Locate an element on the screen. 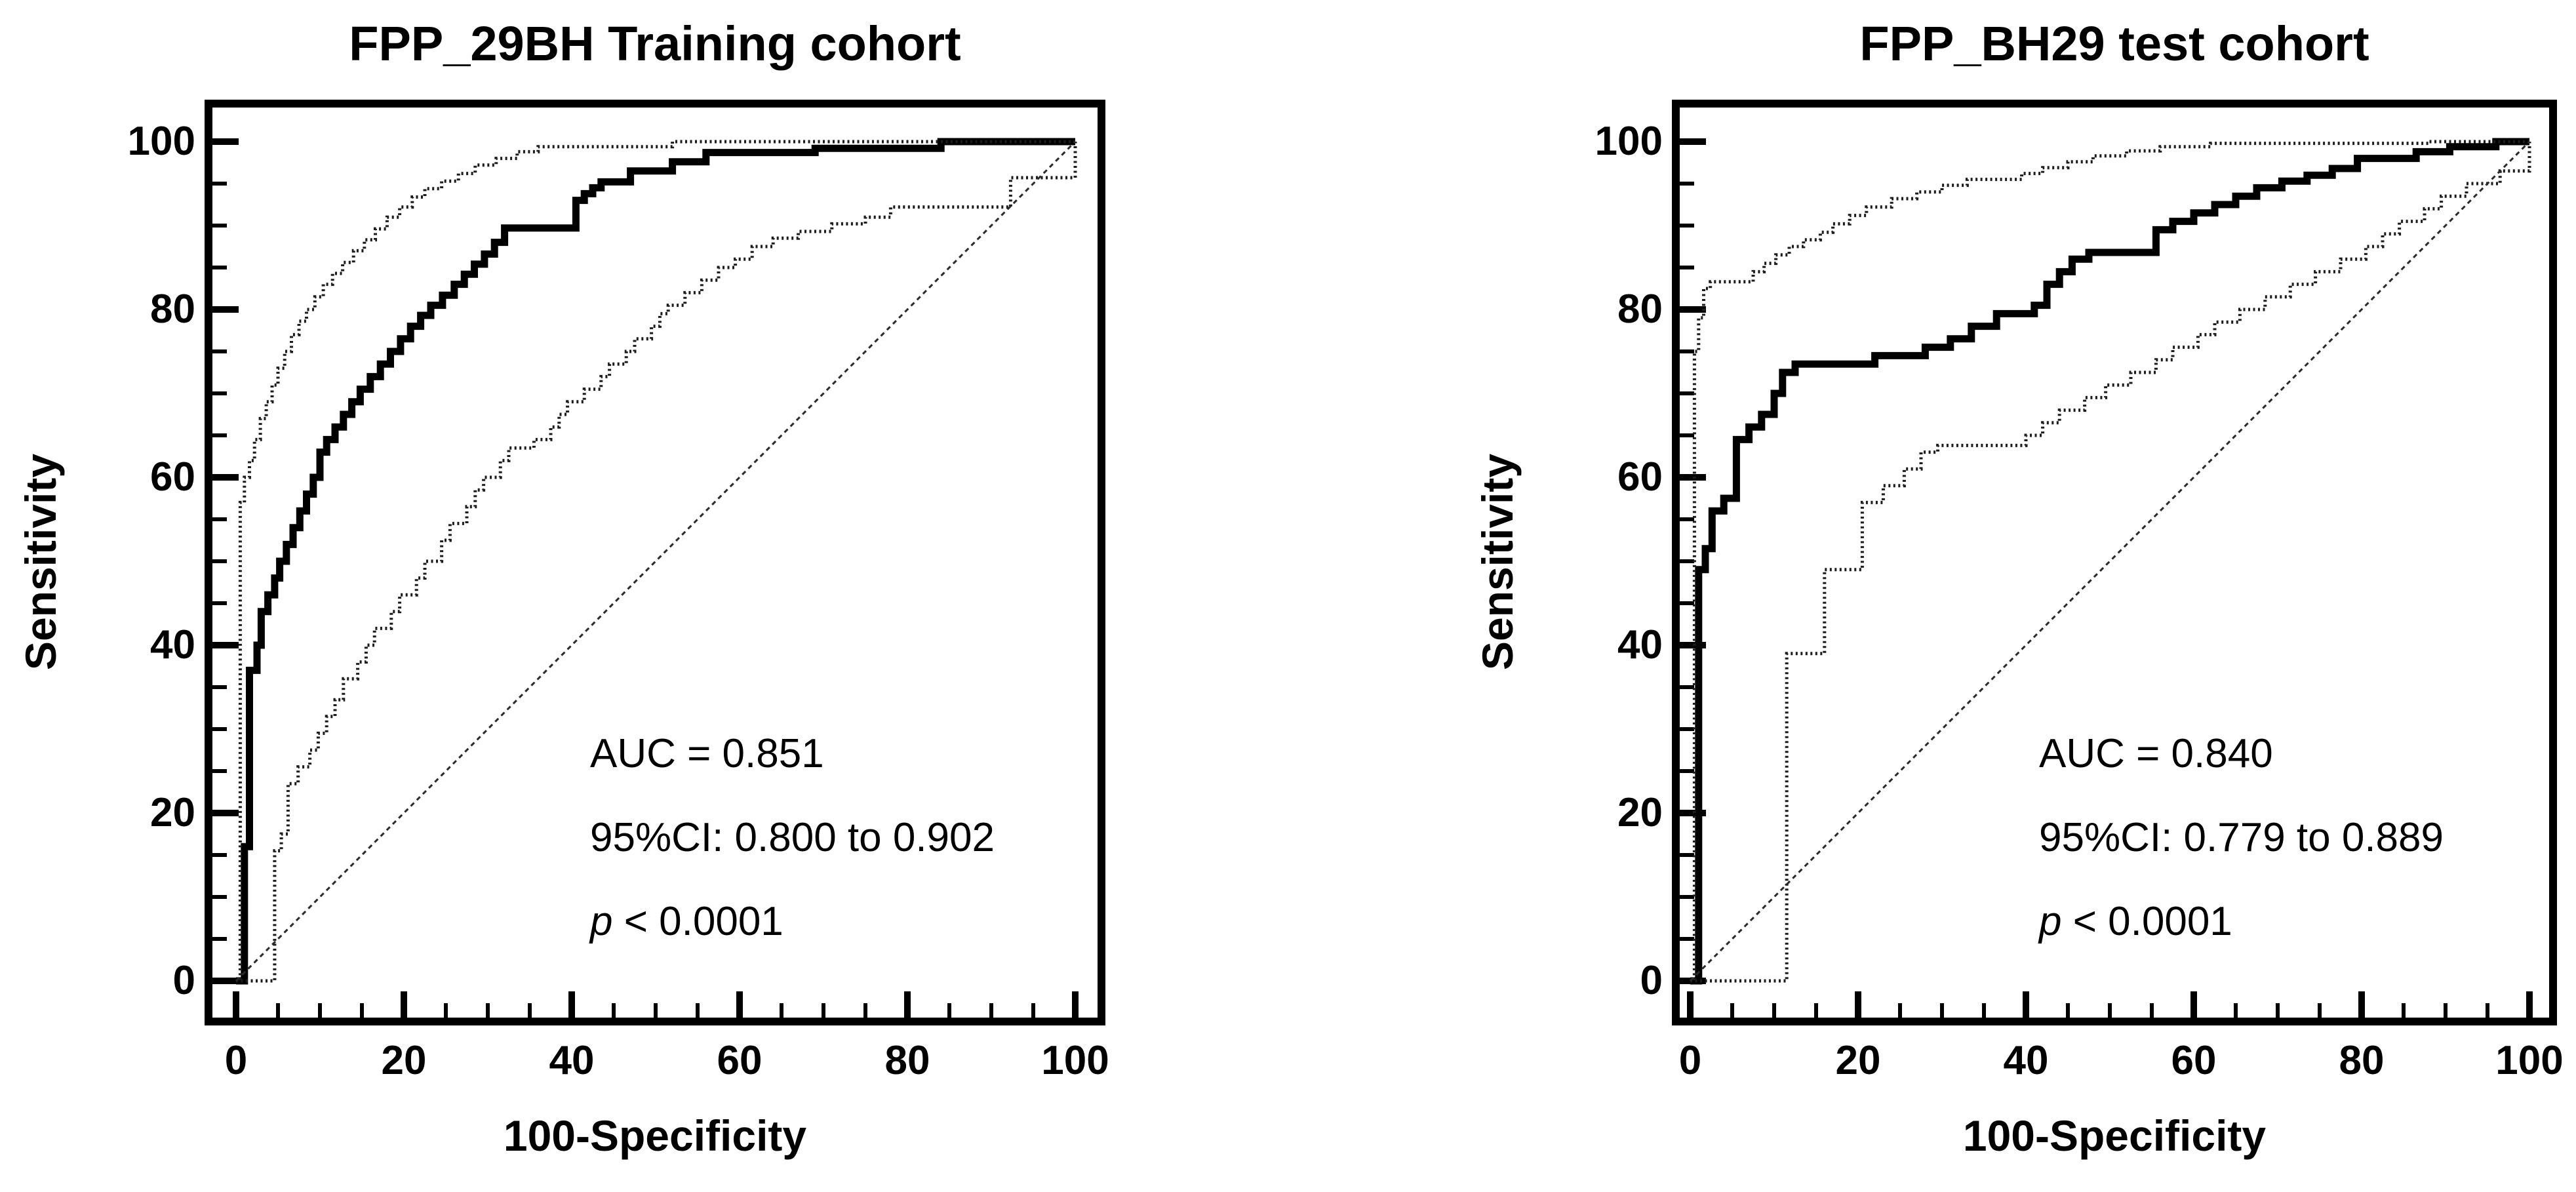  ci-value-test: 95%CI: 0.779 to 0.889 is located at coordinates (2241, 837).